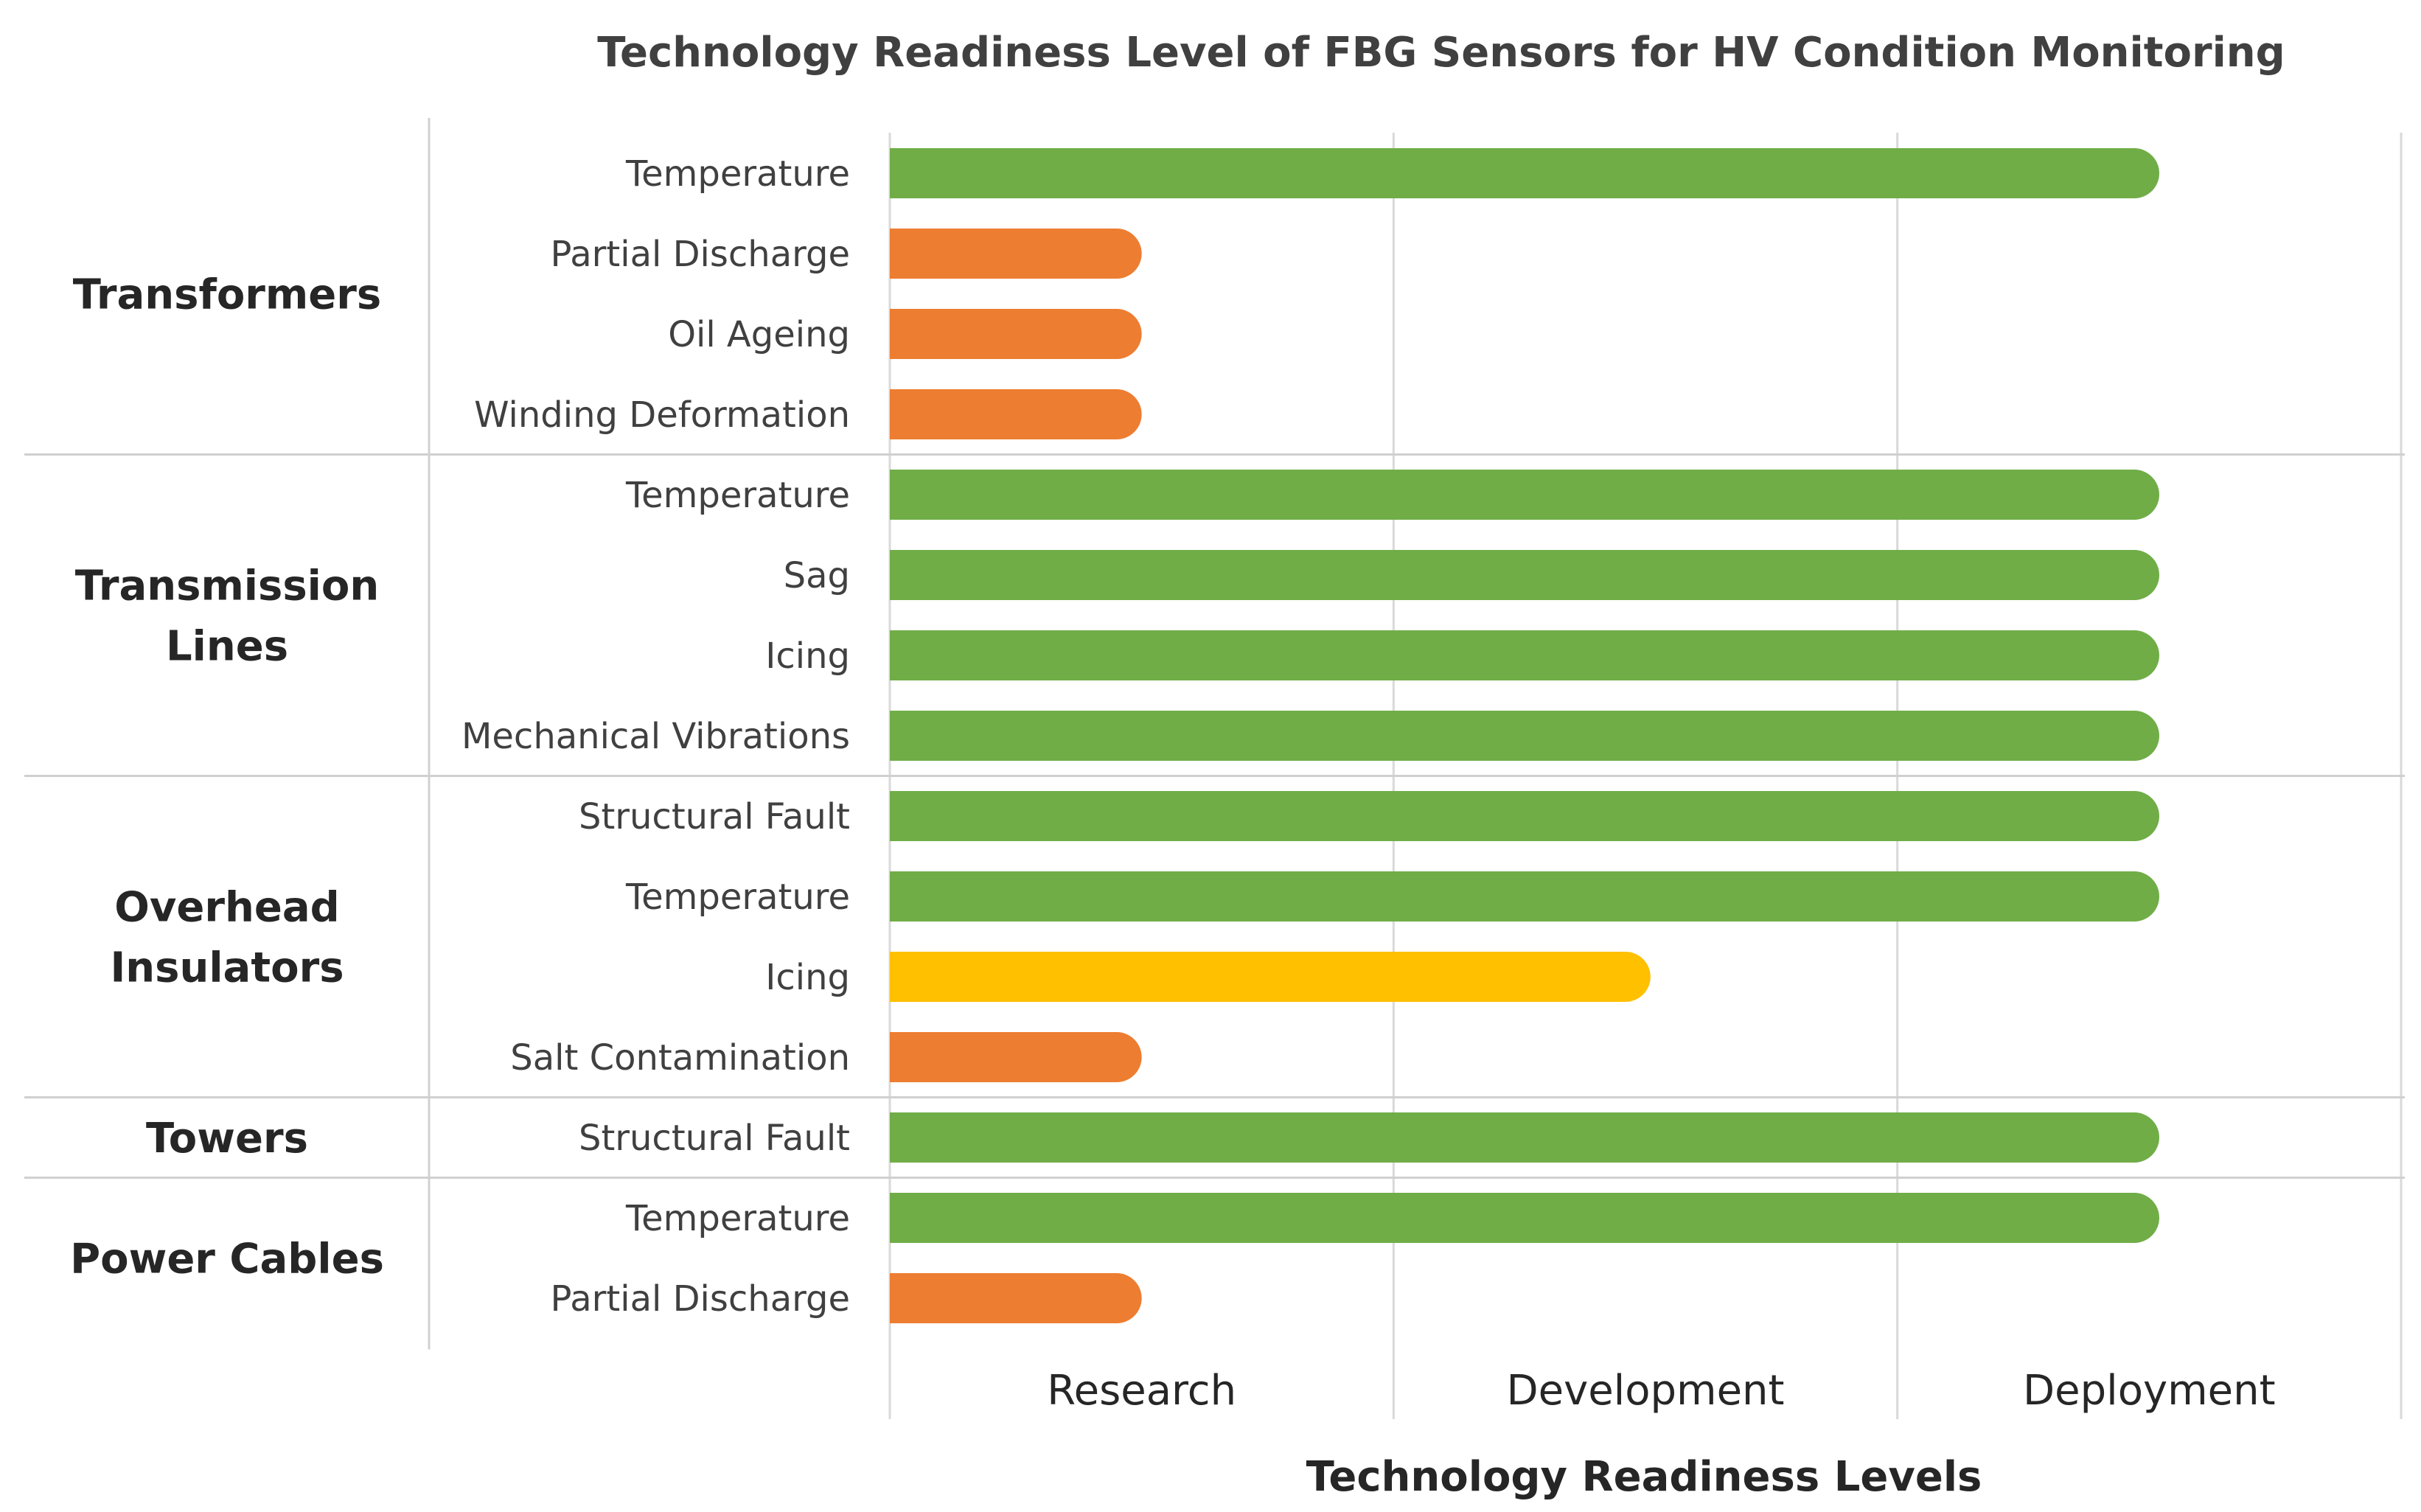  What do you see at coordinates (1646, 1391) in the screenshot?
I see `x-tick-development: Development` at bounding box center [1646, 1391].